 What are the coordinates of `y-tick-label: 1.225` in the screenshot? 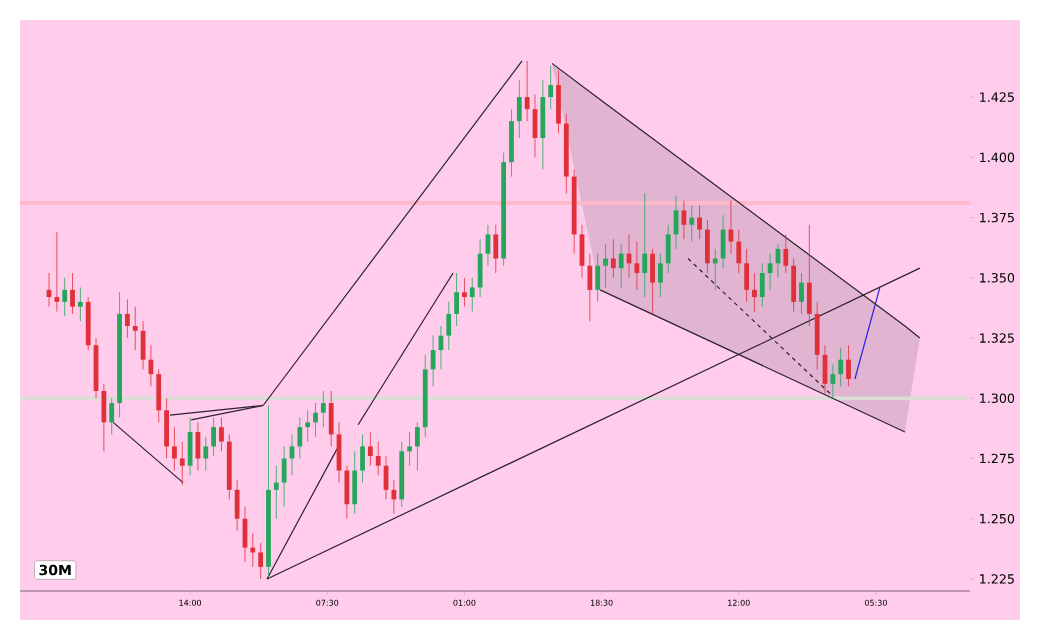 It's located at (997, 579).